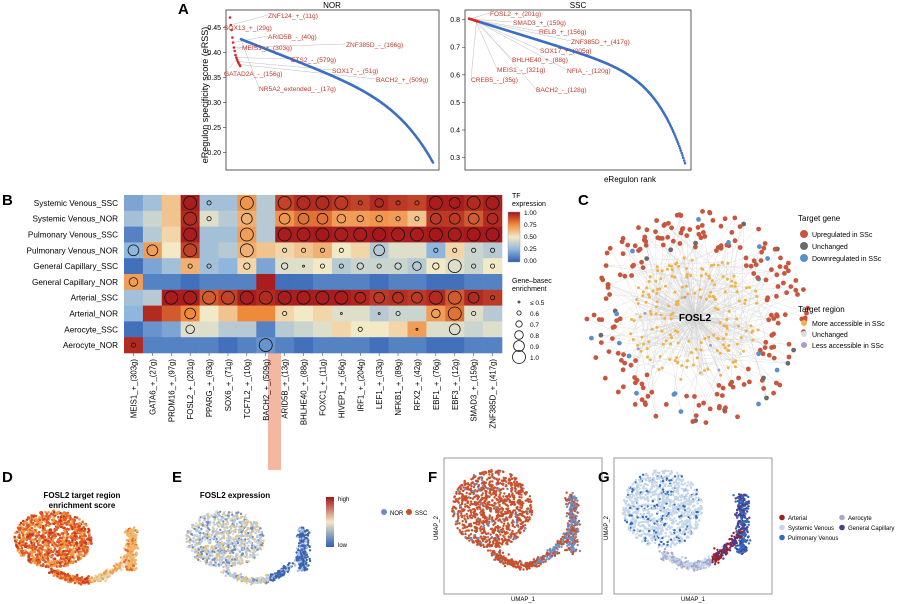  Describe the element at coordinates (82, 495) in the screenshot. I see `d-title-line1: FOSL2 target region` at that location.